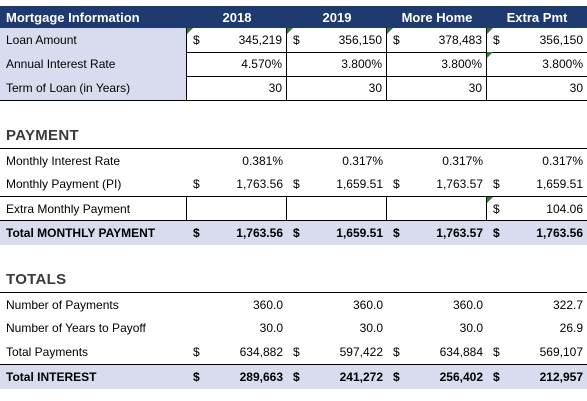 The height and width of the screenshot is (401, 587). What do you see at coordinates (576, 88) in the screenshot?
I see `loan-term-extra-pmt: 30` at bounding box center [576, 88].